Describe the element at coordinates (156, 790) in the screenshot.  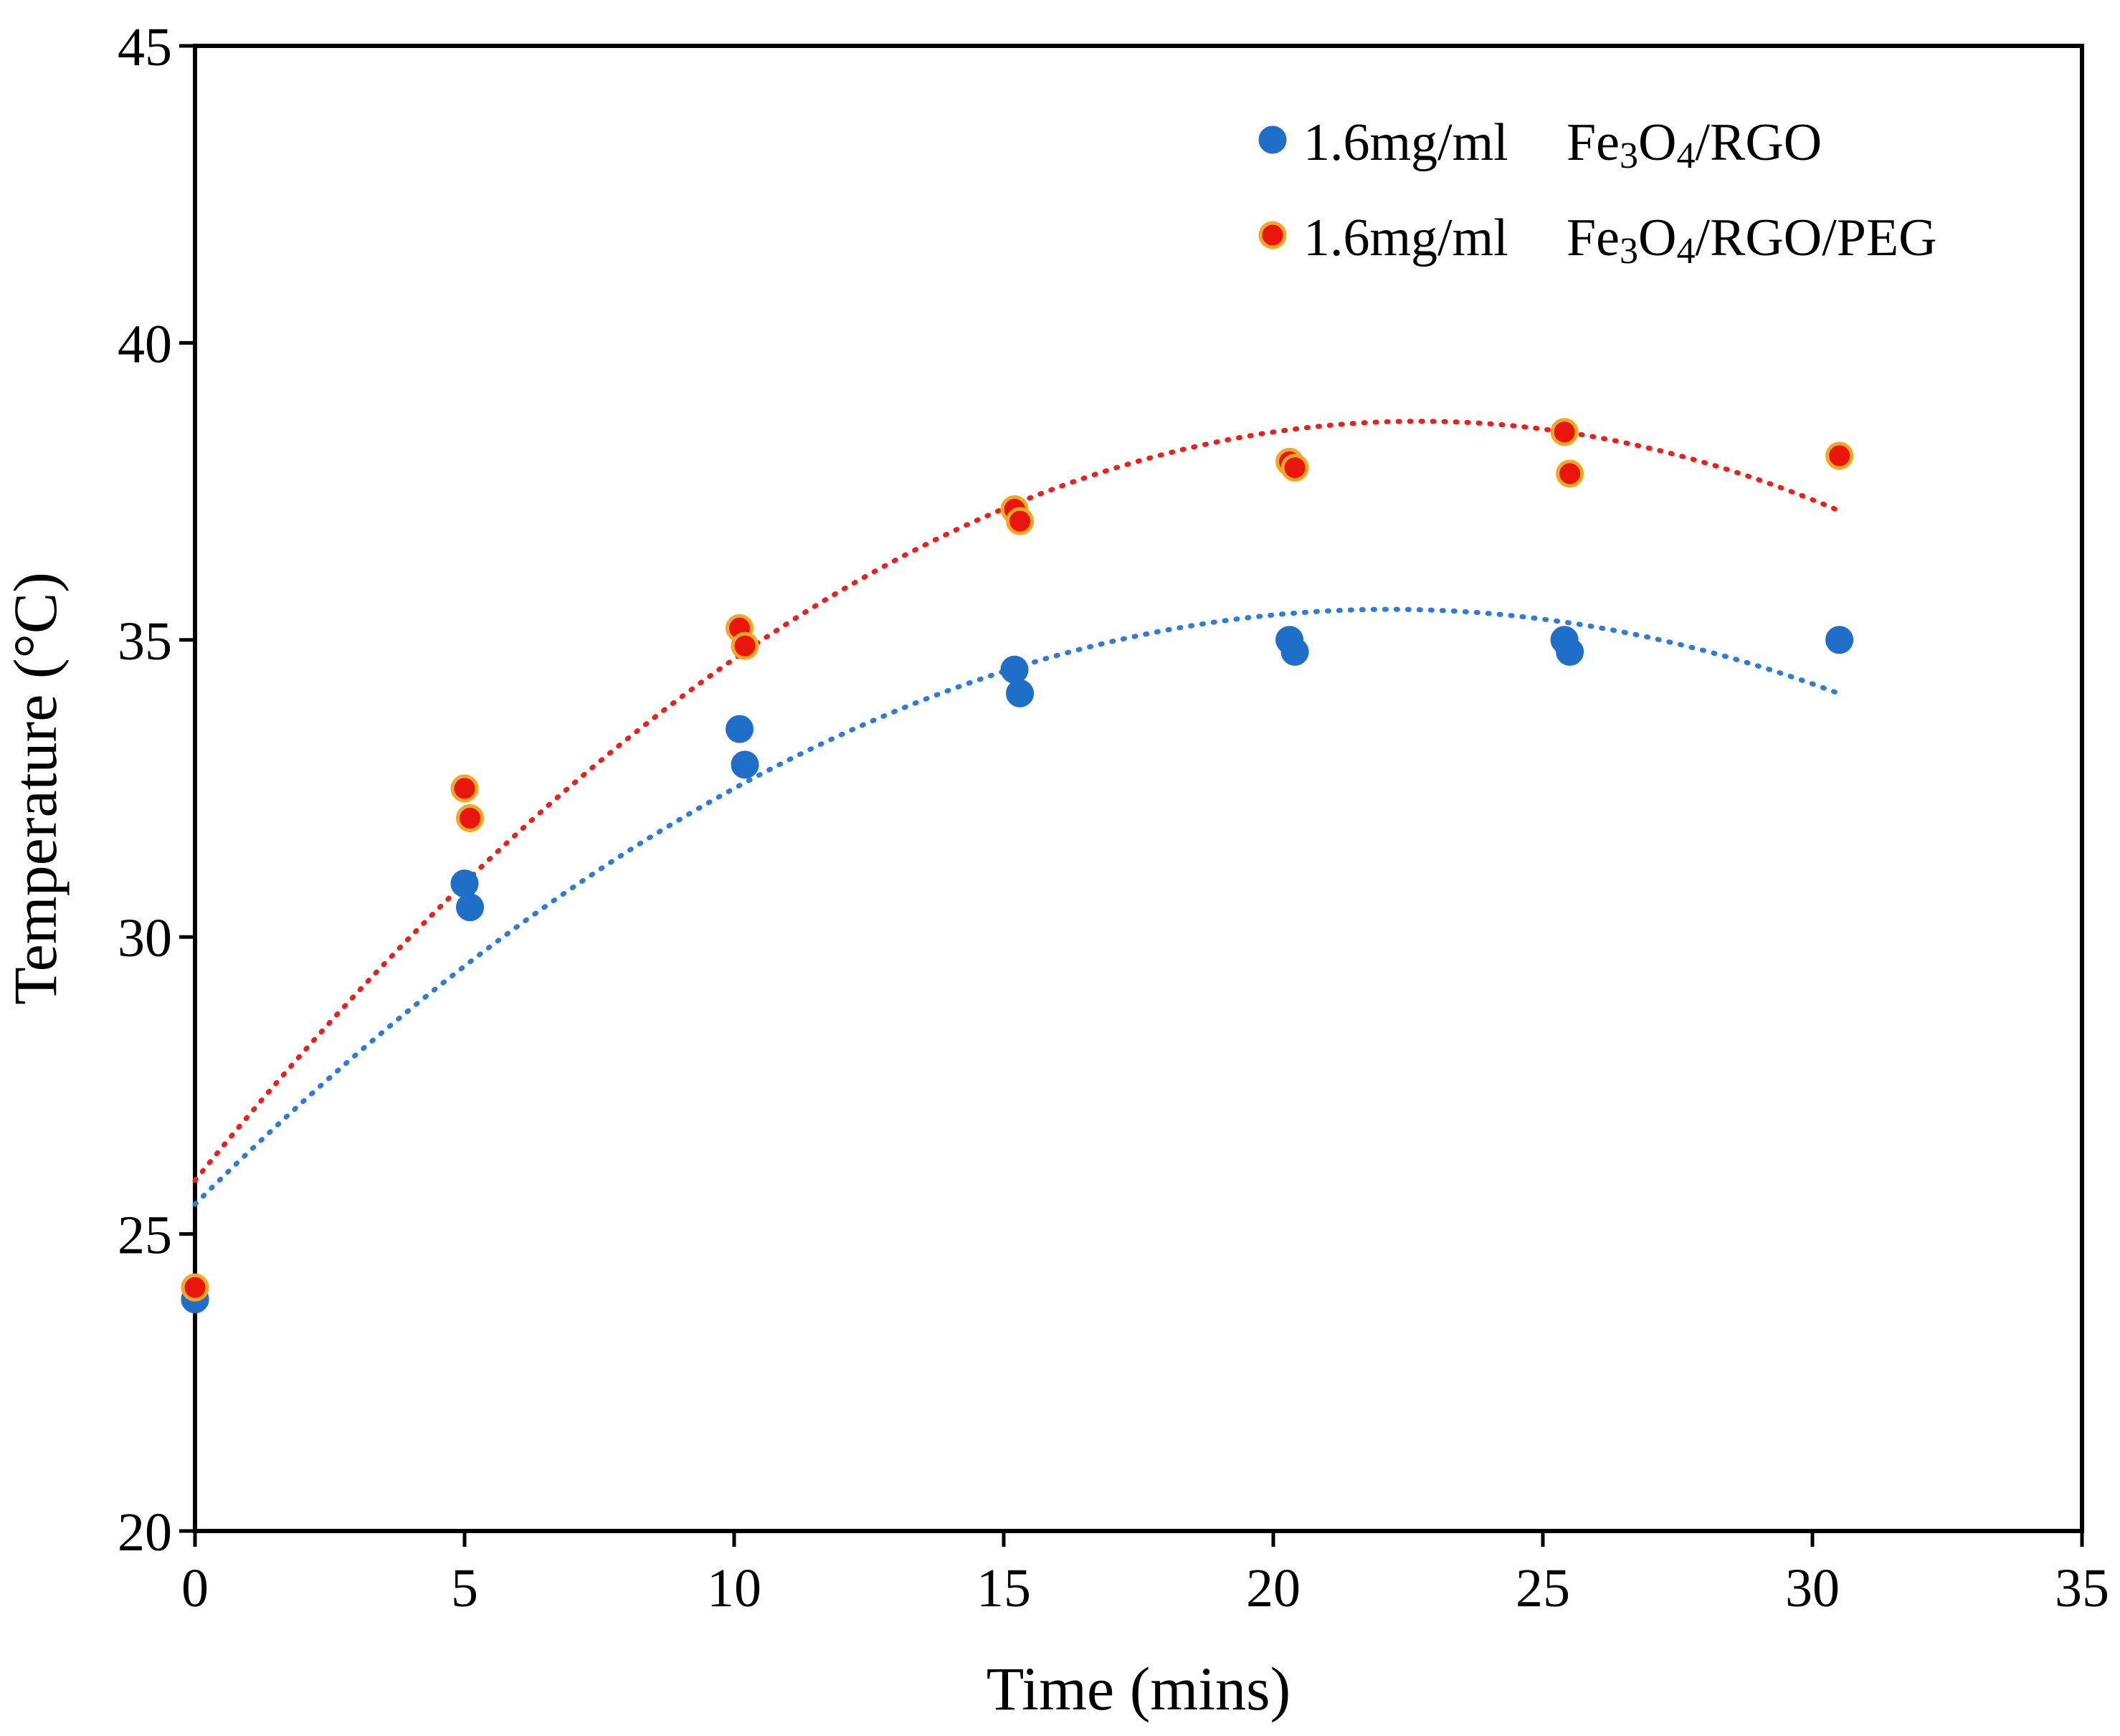
I see `y-axis-ticks: 20 25 30 35 40 45` at that location.